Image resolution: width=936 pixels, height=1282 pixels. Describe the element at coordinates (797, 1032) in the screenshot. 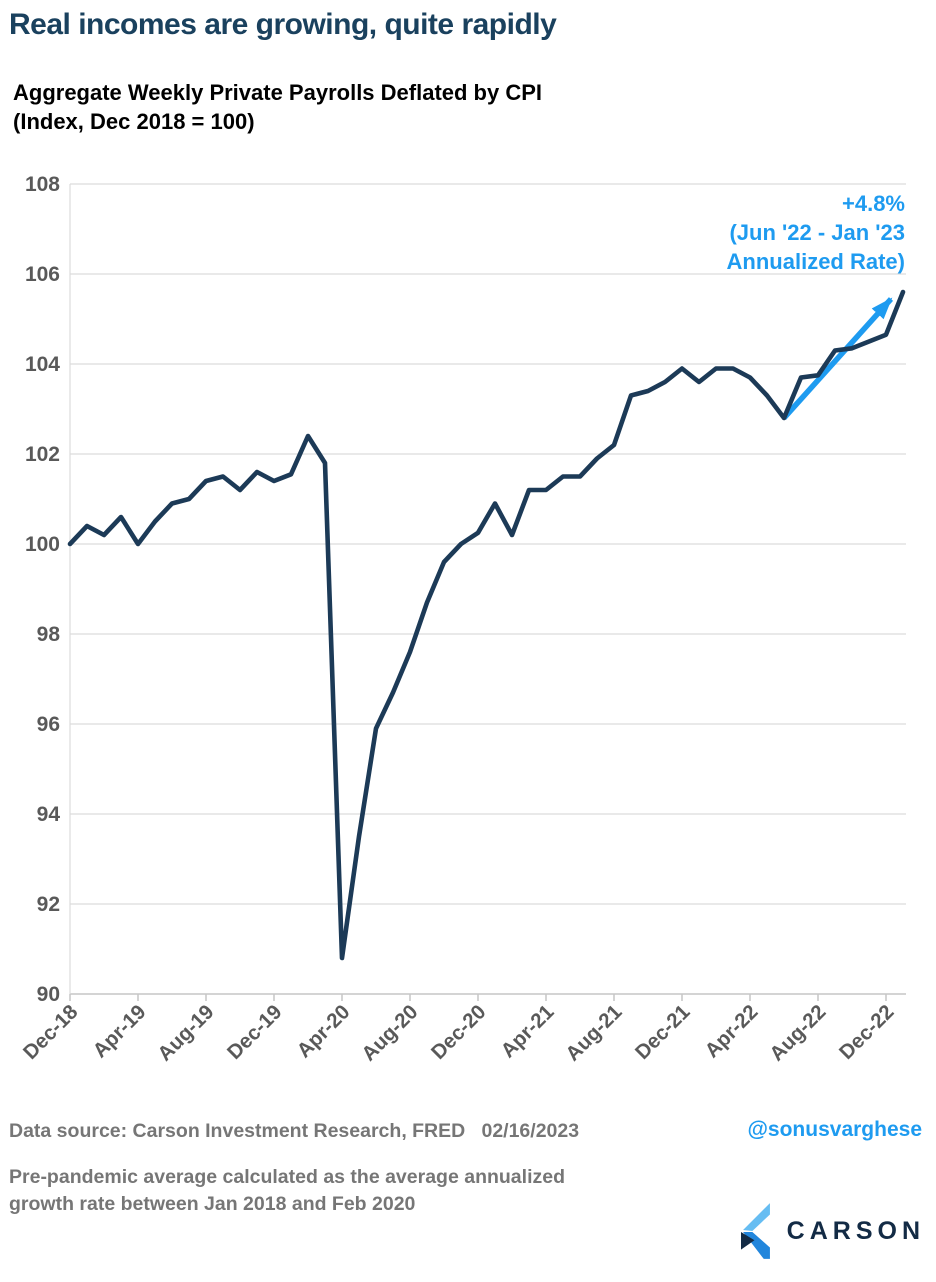

I see `x-axis-label: Aug-22` at that location.